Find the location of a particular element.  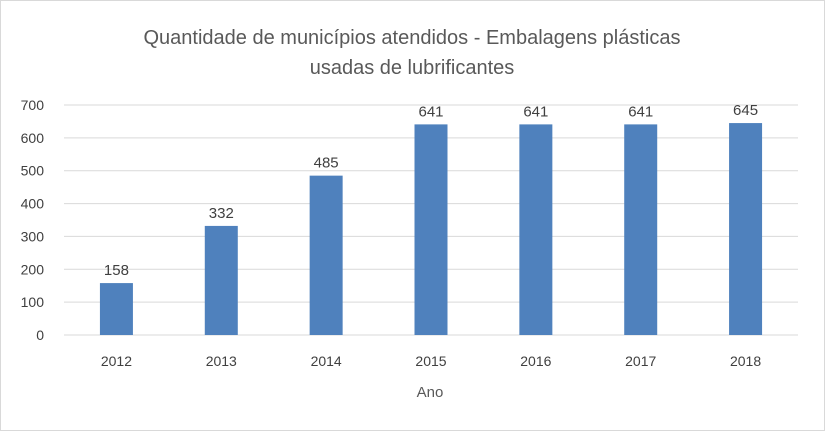

x-tick-label-2016: 2016 is located at coordinates (535, 361).